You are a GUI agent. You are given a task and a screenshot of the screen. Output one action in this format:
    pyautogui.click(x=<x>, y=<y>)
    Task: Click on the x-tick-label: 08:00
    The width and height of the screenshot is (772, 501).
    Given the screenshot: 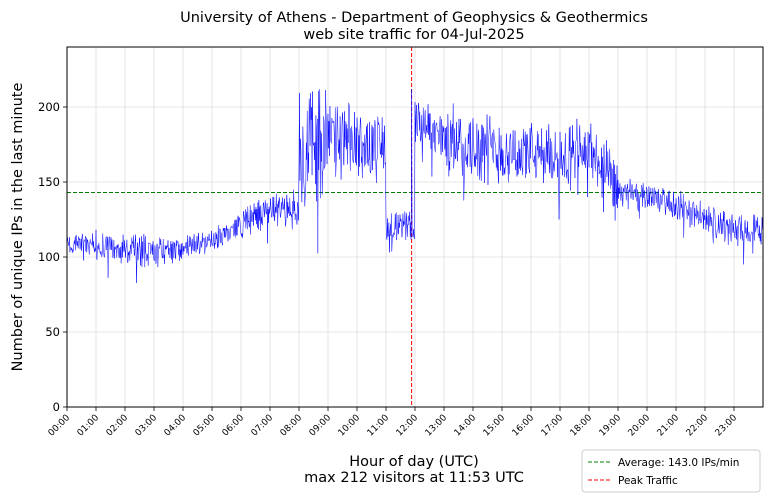 What is the action you would take?
    pyautogui.click(x=292, y=426)
    